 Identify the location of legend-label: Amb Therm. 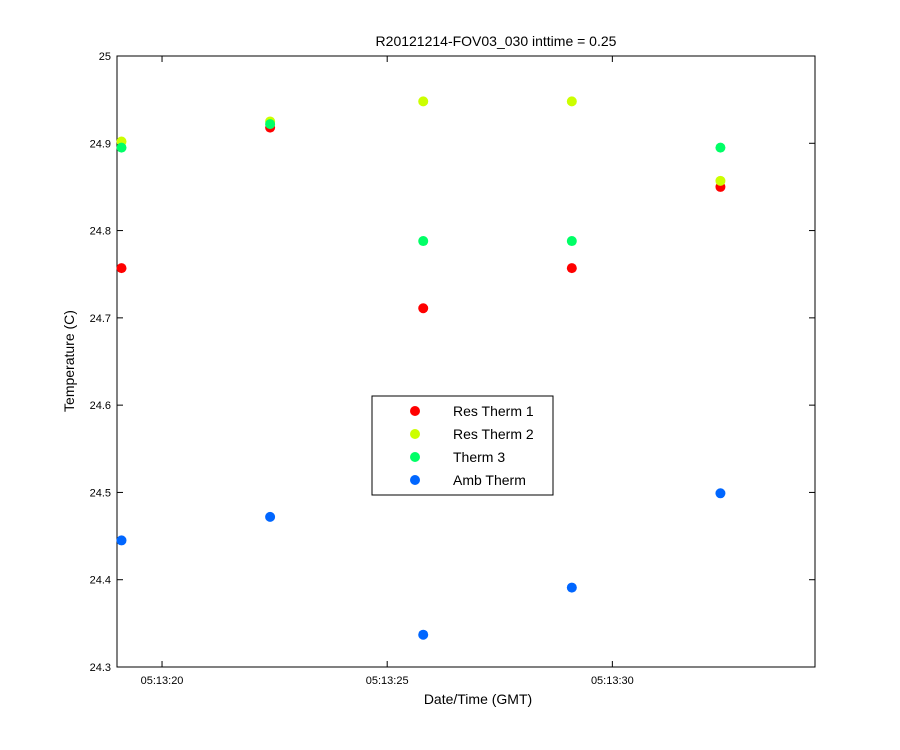
(489, 480).